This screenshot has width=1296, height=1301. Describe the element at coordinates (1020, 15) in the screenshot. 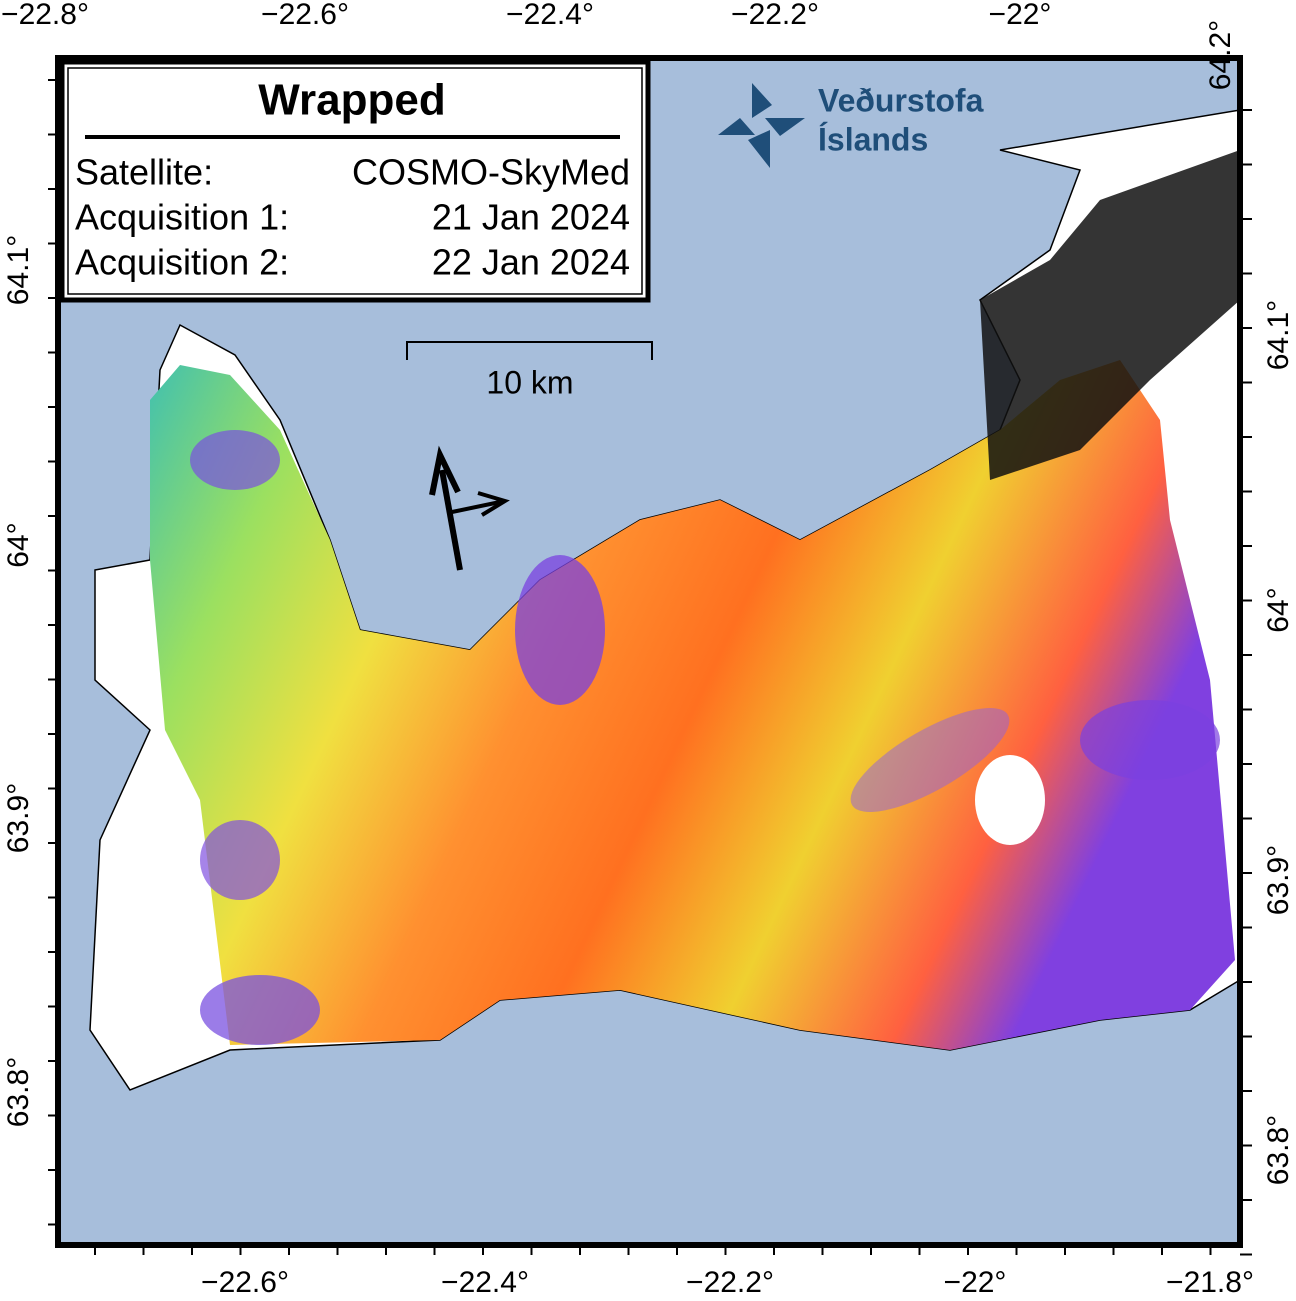

I see `top-tick-label: −22°` at that location.